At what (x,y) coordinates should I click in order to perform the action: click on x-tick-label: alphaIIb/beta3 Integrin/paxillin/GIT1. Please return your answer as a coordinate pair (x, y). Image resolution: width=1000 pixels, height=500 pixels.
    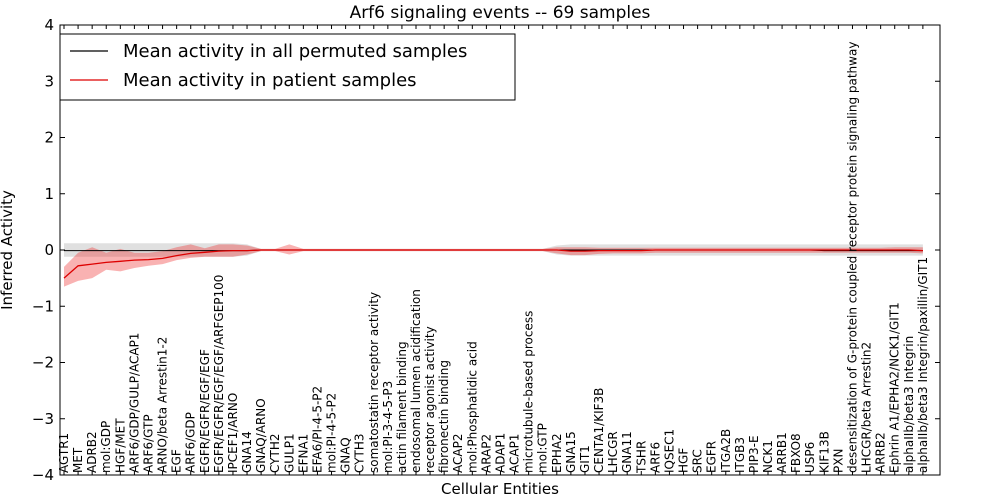
    Looking at the image, I should click on (923, 365).